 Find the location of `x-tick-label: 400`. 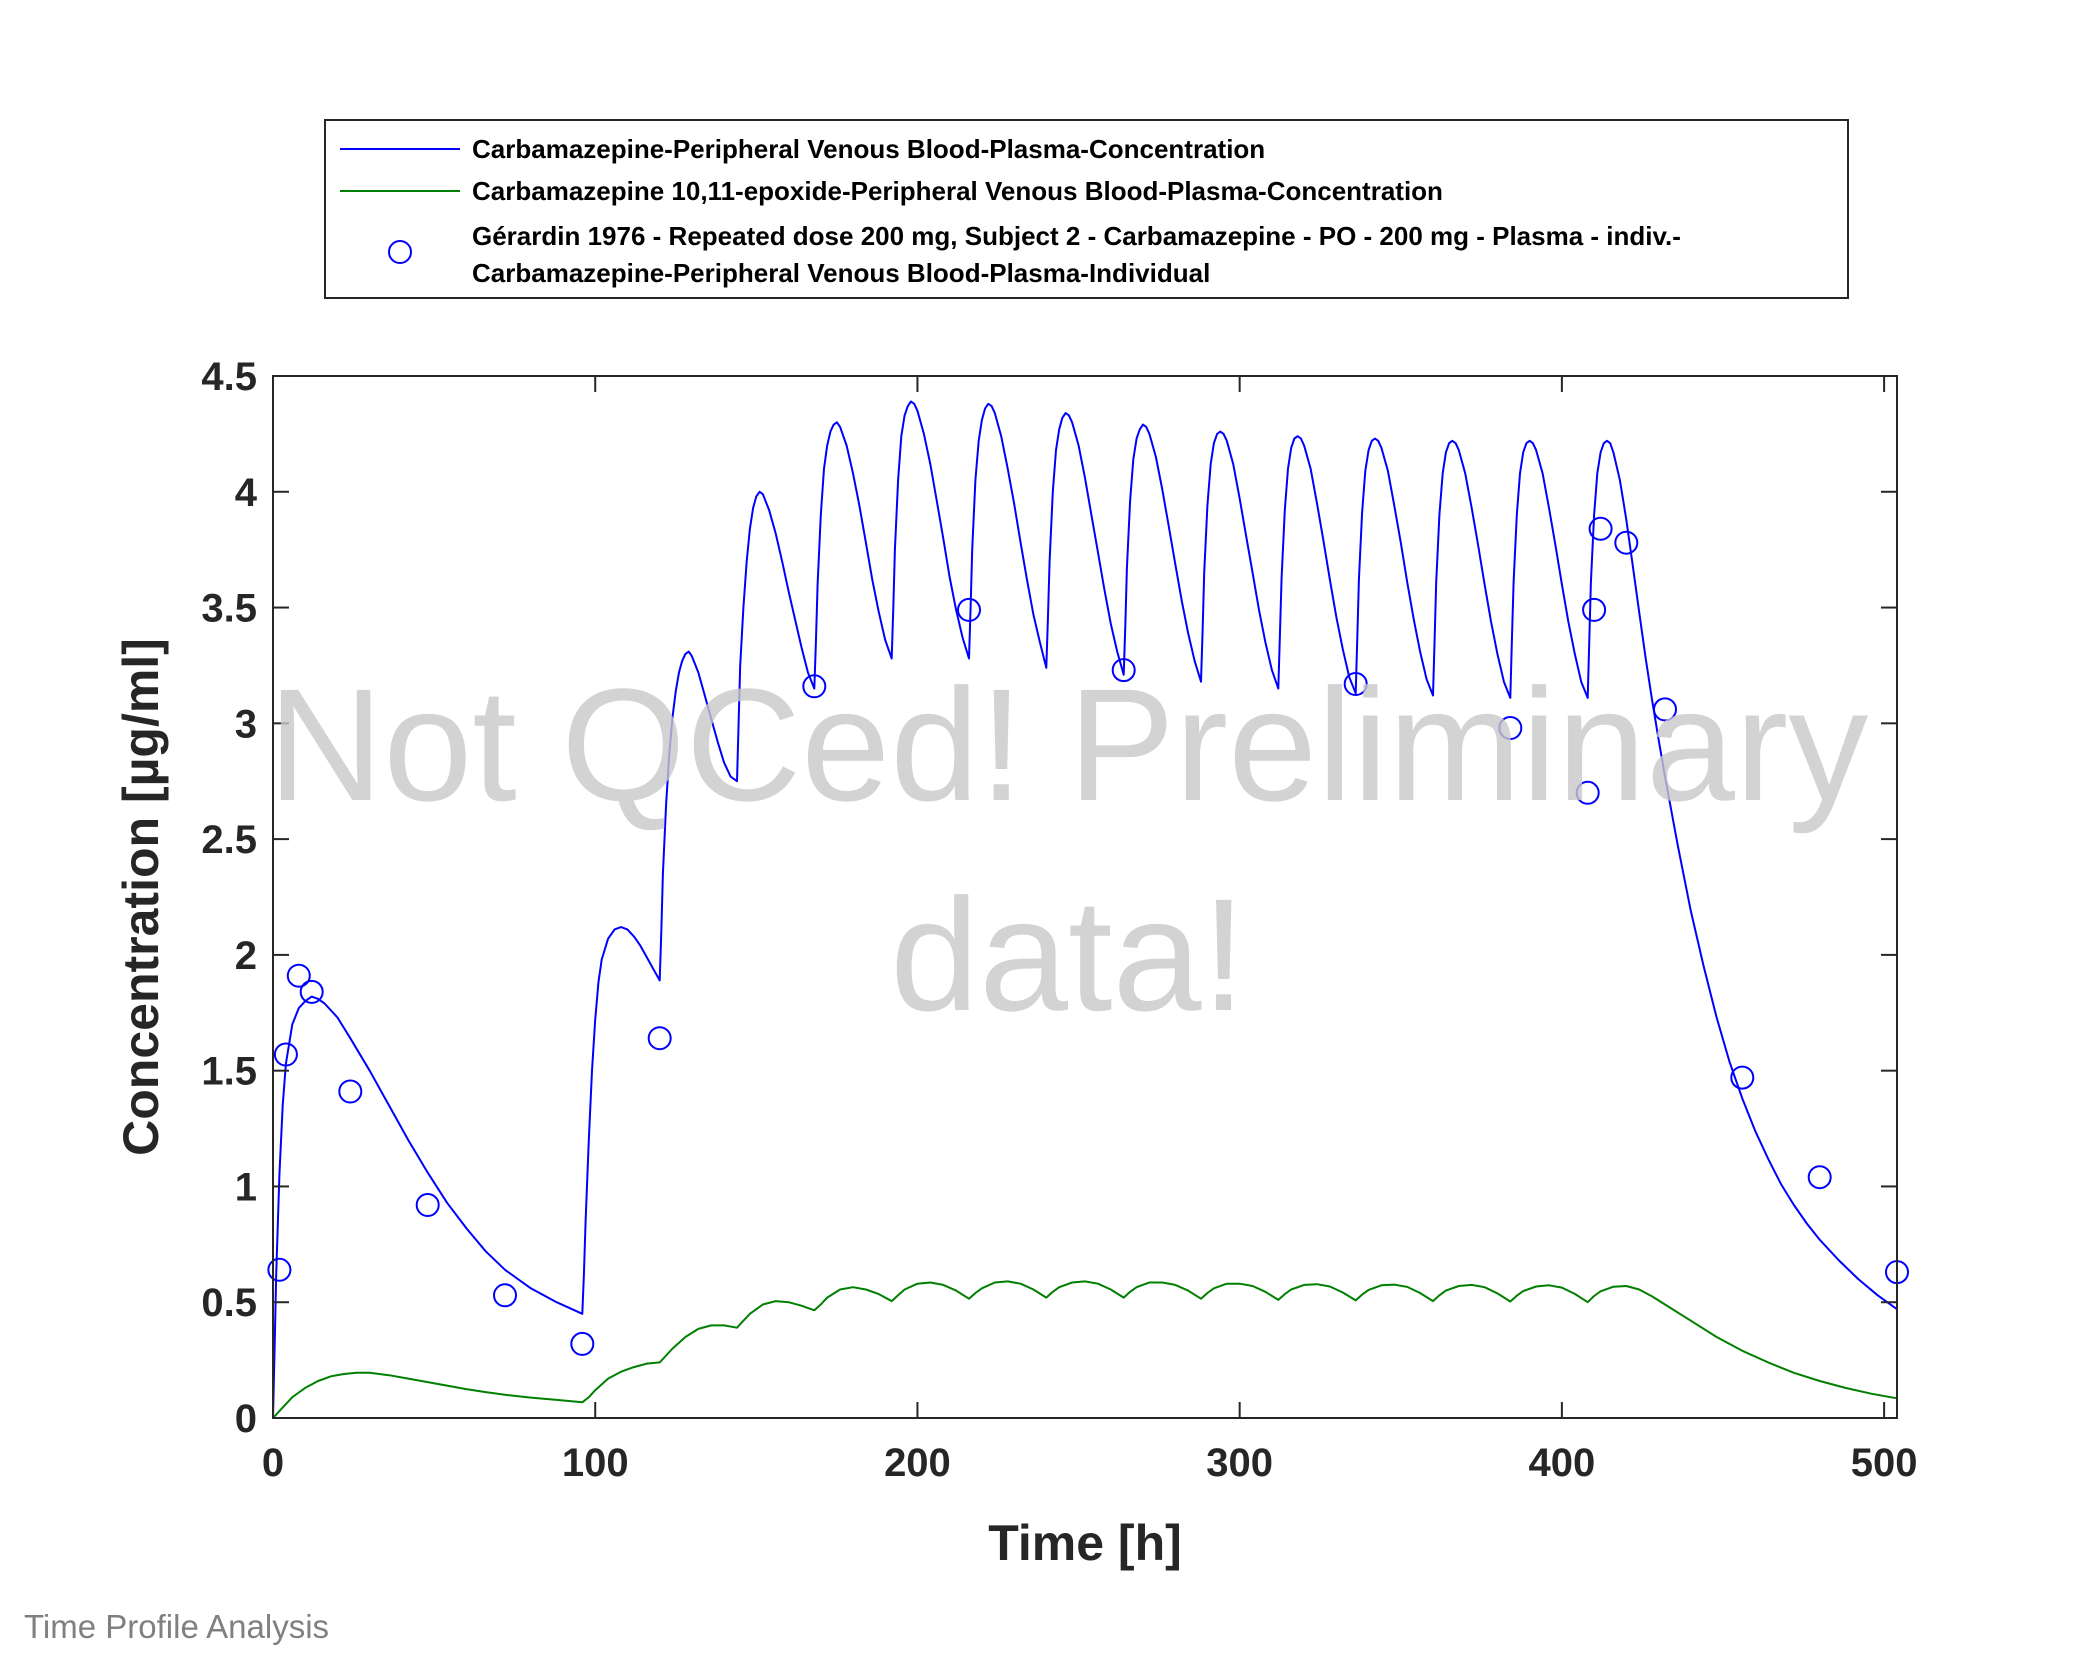

x-tick-label: 400 is located at coordinates (1562, 1463).